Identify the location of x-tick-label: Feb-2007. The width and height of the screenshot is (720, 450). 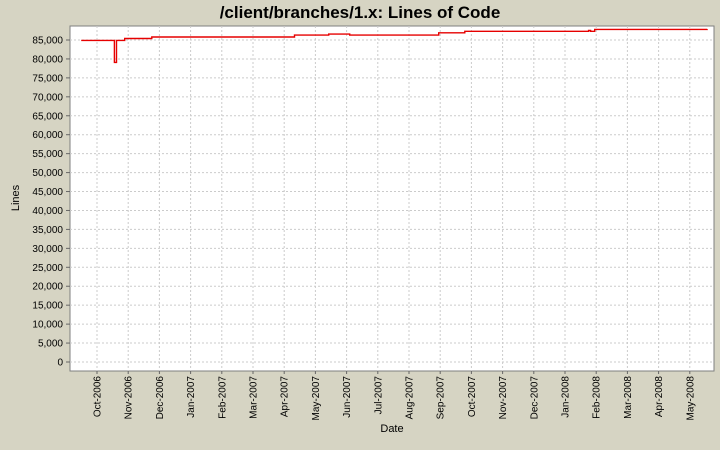
(222, 397).